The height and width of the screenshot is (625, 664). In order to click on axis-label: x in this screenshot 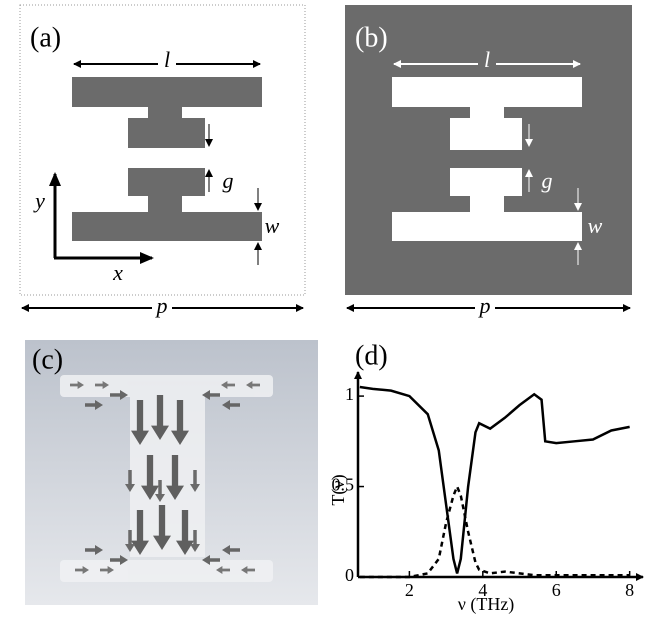, I will do `click(117, 272)`.